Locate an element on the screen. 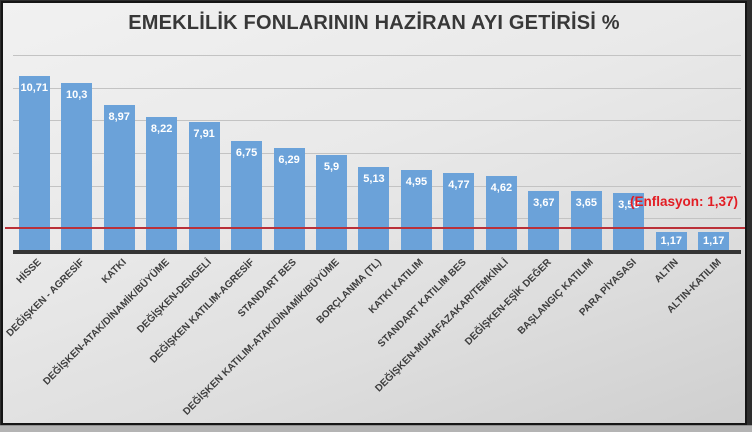 The width and height of the screenshot is (752, 432). category-label: ALTIN-KATILIM is located at coordinates (694, 286).